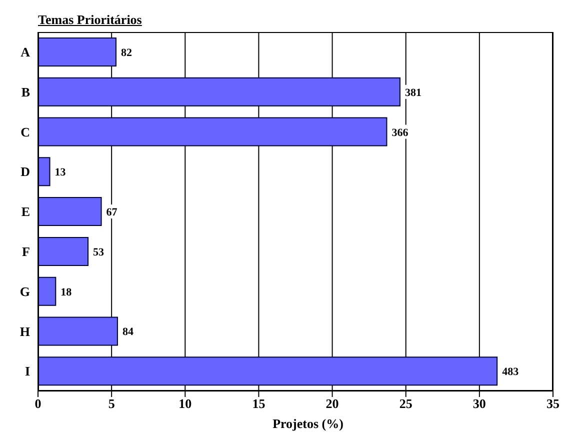 The image size is (575, 441). What do you see at coordinates (26, 252) in the screenshot?
I see `y-tick-label: F` at bounding box center [26, 252].